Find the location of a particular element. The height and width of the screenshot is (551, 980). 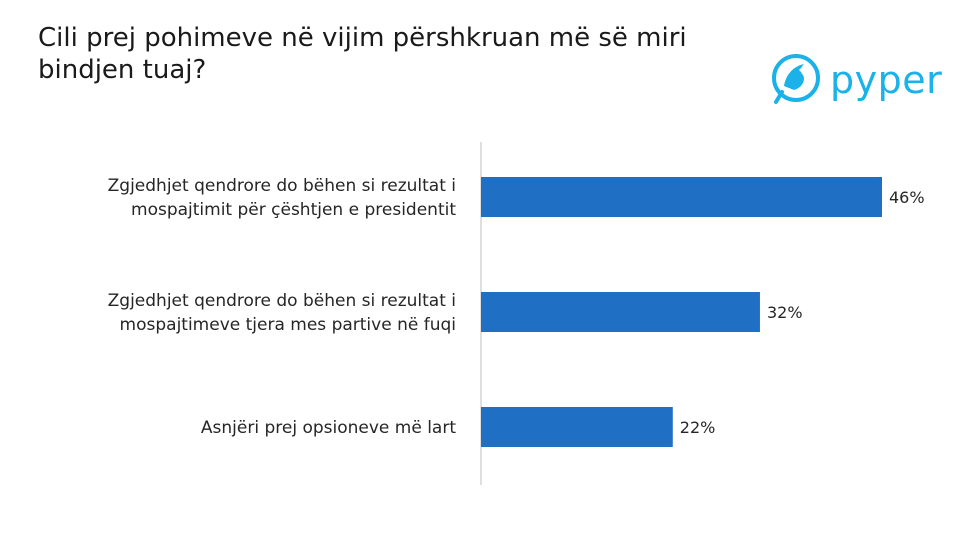

brand-name: pyper is located at coordinates (886, 80).